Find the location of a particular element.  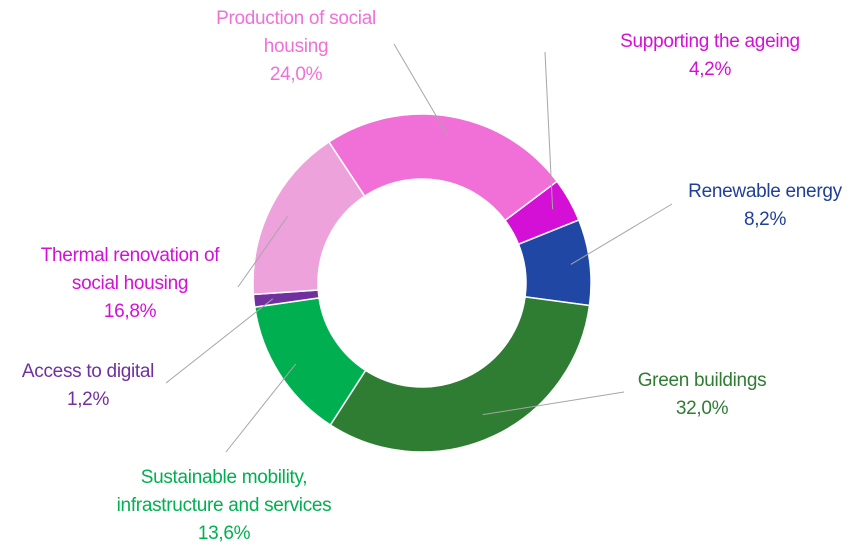

label-text: housing is located at coordinates (296, 46).